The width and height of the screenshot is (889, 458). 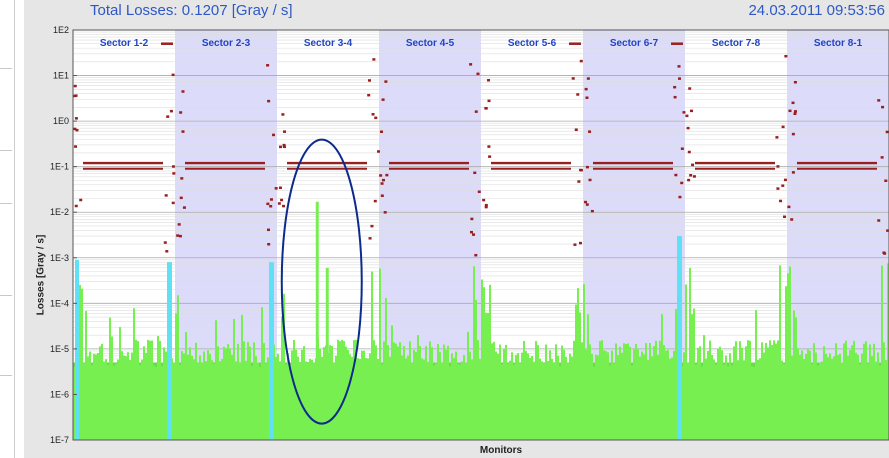 I want to click on left-panel-edge, so click(x=7, y=229).